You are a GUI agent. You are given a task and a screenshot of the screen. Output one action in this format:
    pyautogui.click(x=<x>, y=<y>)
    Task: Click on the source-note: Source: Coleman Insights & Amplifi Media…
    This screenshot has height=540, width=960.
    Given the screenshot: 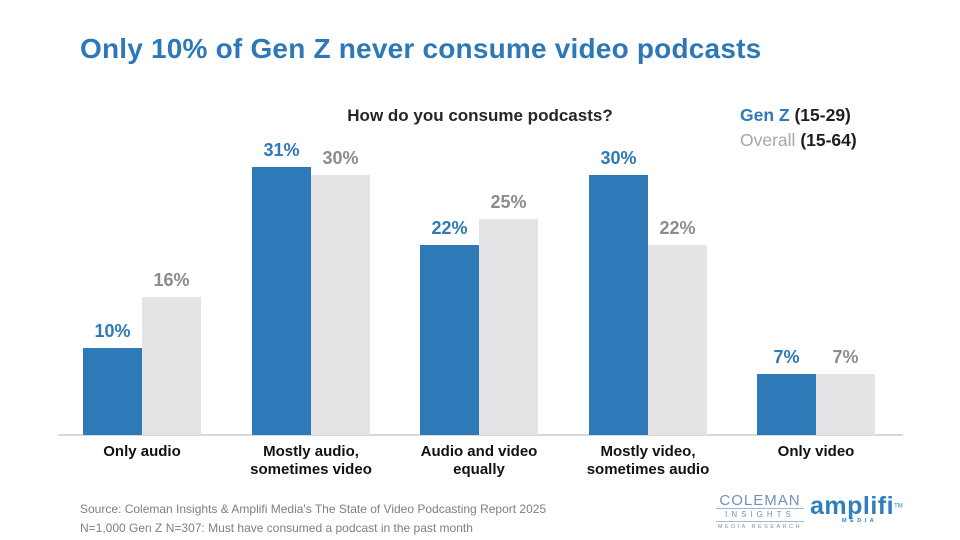 What is the action you would take?
    pyautogui.click(x=313, y=519)
    